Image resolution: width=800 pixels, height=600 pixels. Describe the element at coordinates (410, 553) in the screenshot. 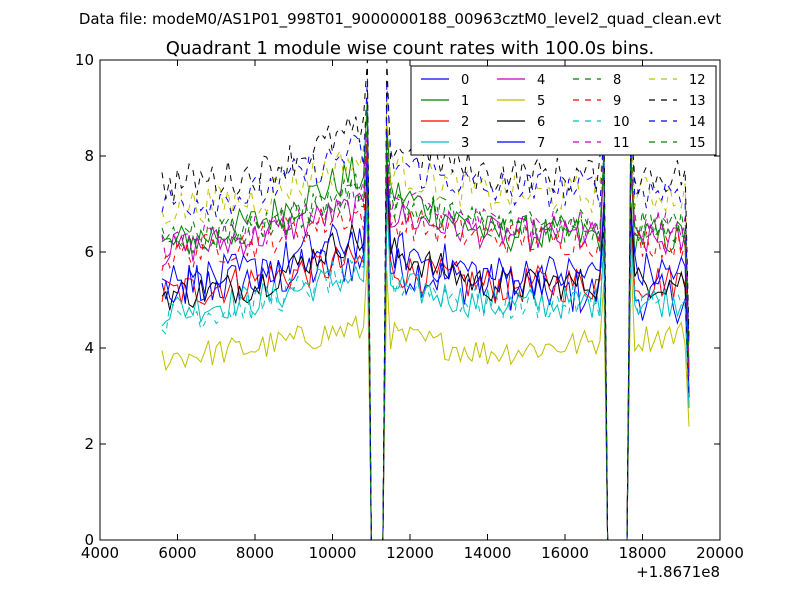

I see `x-tick-label: 12000` at that location.